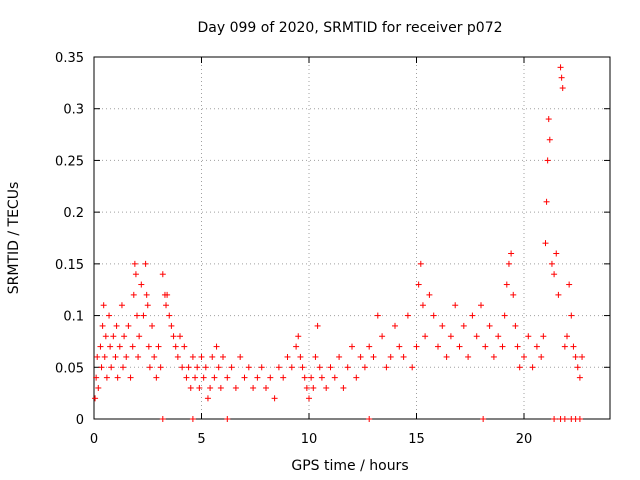  What do you see at coordinates (14, 238) in the screenshot?
I see `y-axis-label: SRMTID / TECUs` at bounding box center [14, 238].